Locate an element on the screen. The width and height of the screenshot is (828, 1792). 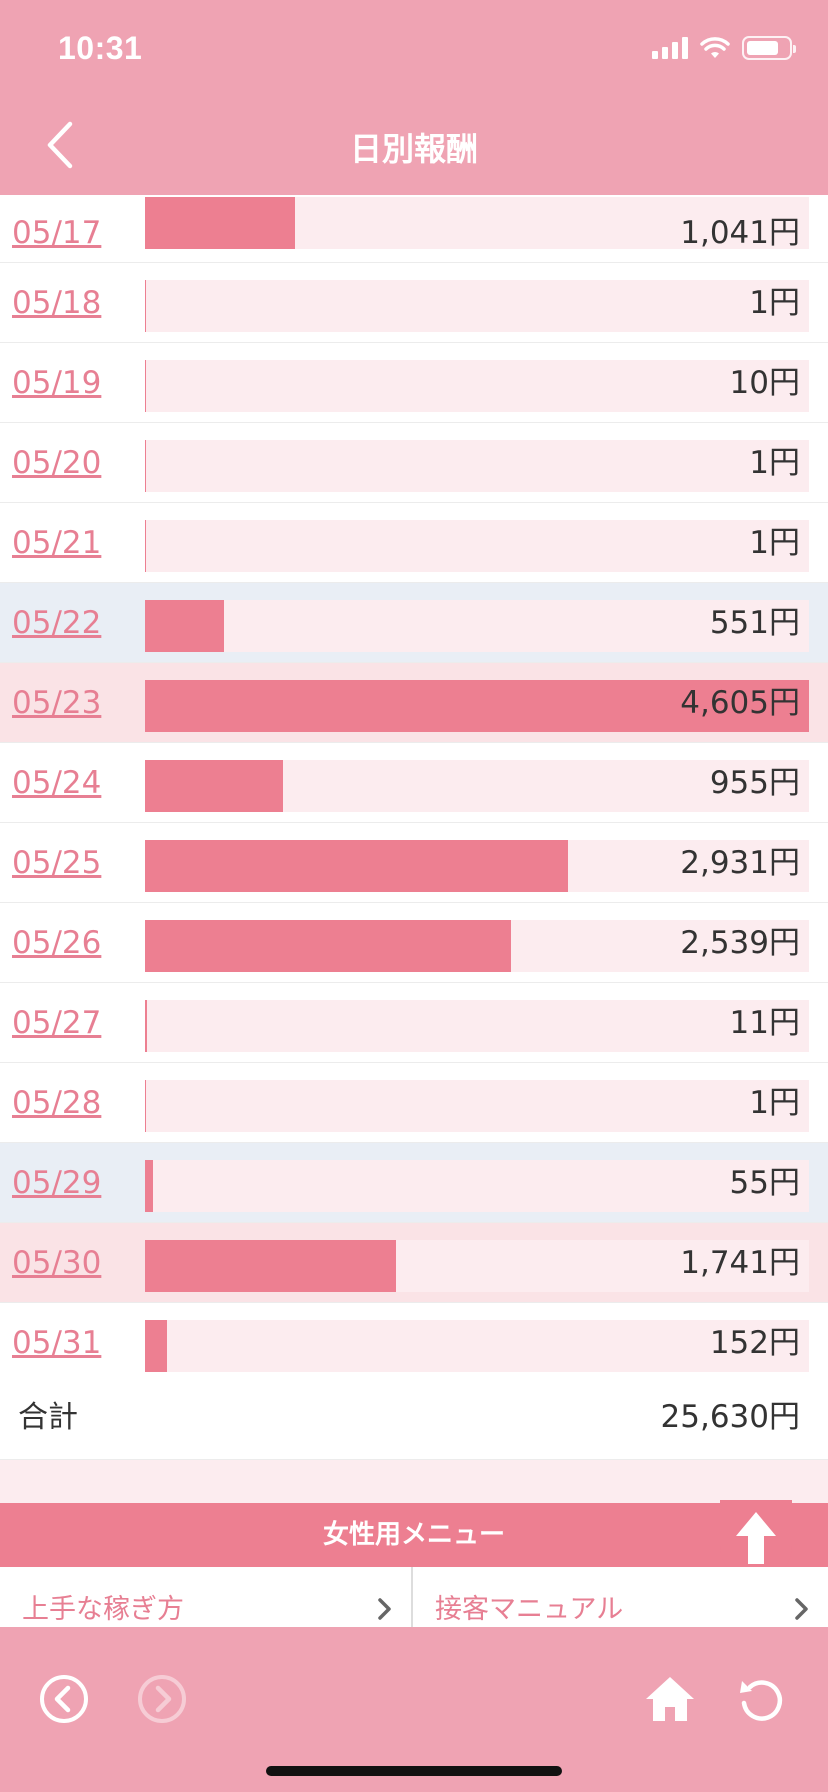
battery-icon is located at coordinates (769, 48).